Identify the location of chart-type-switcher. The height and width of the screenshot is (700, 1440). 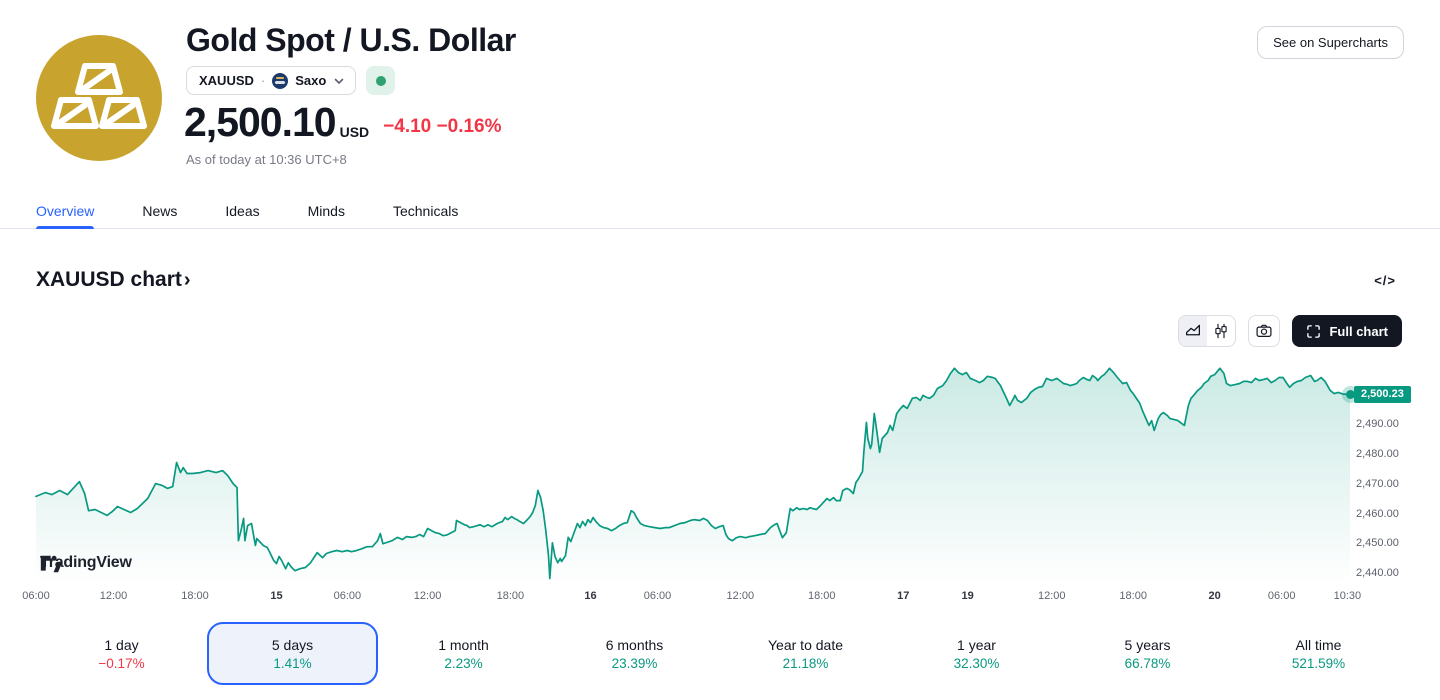
(1207, 331).